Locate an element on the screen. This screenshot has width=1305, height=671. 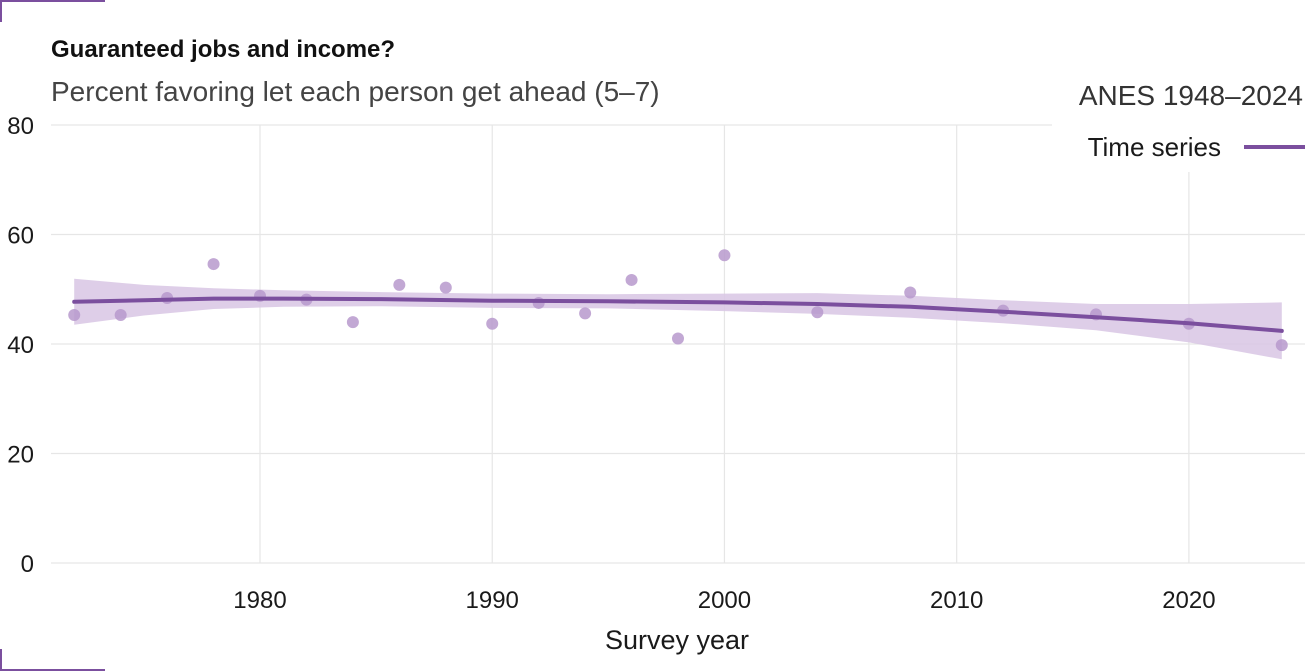
y-tick-label-20: 20 is located at coordinates (20, 455).